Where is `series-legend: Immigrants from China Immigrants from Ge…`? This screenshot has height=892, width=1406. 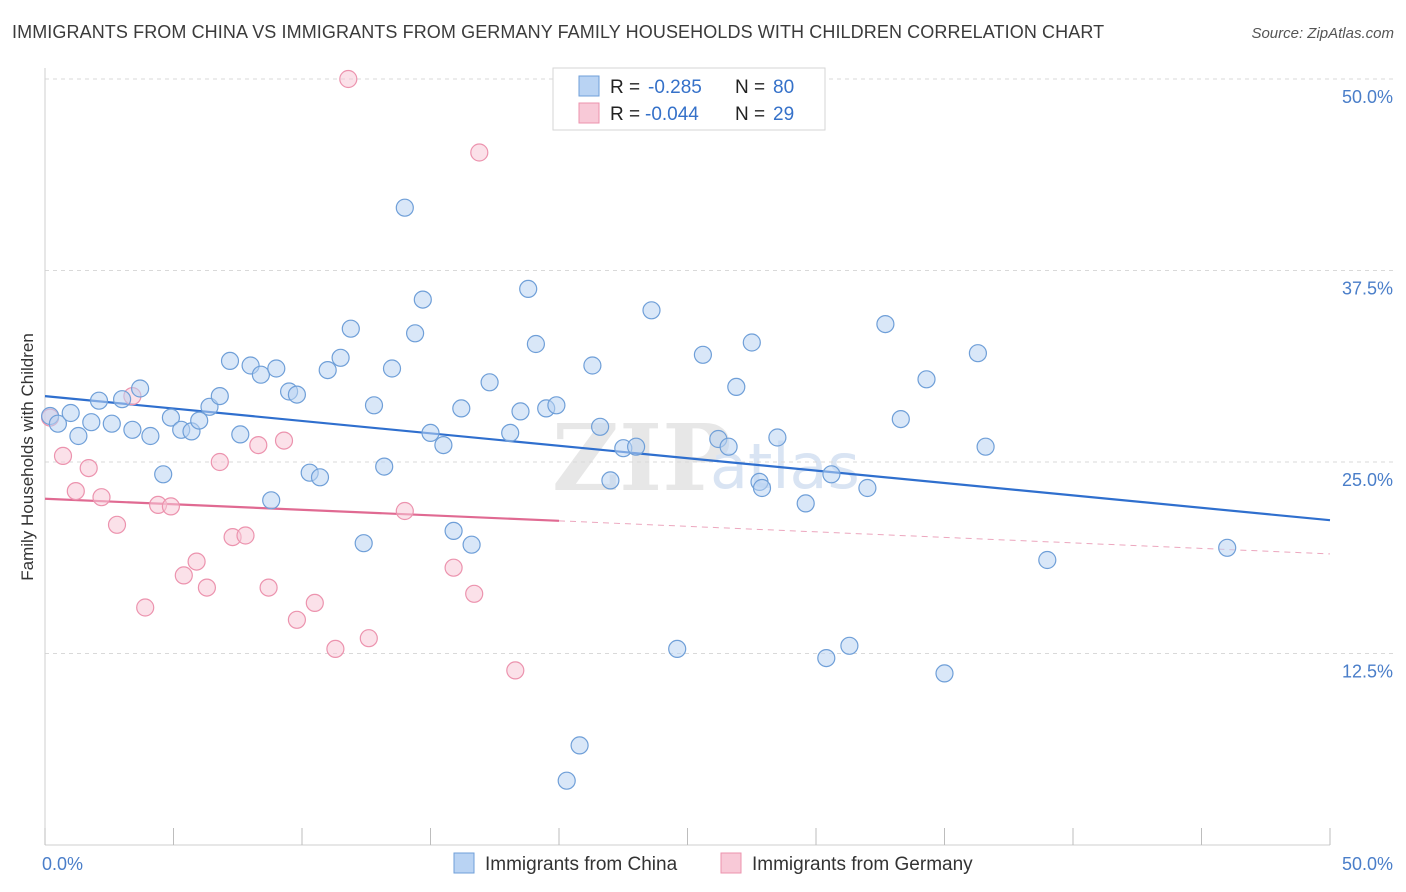 series-legend: Immigrants from China Immigrants from Ge… is located at coordinates (713, 863).